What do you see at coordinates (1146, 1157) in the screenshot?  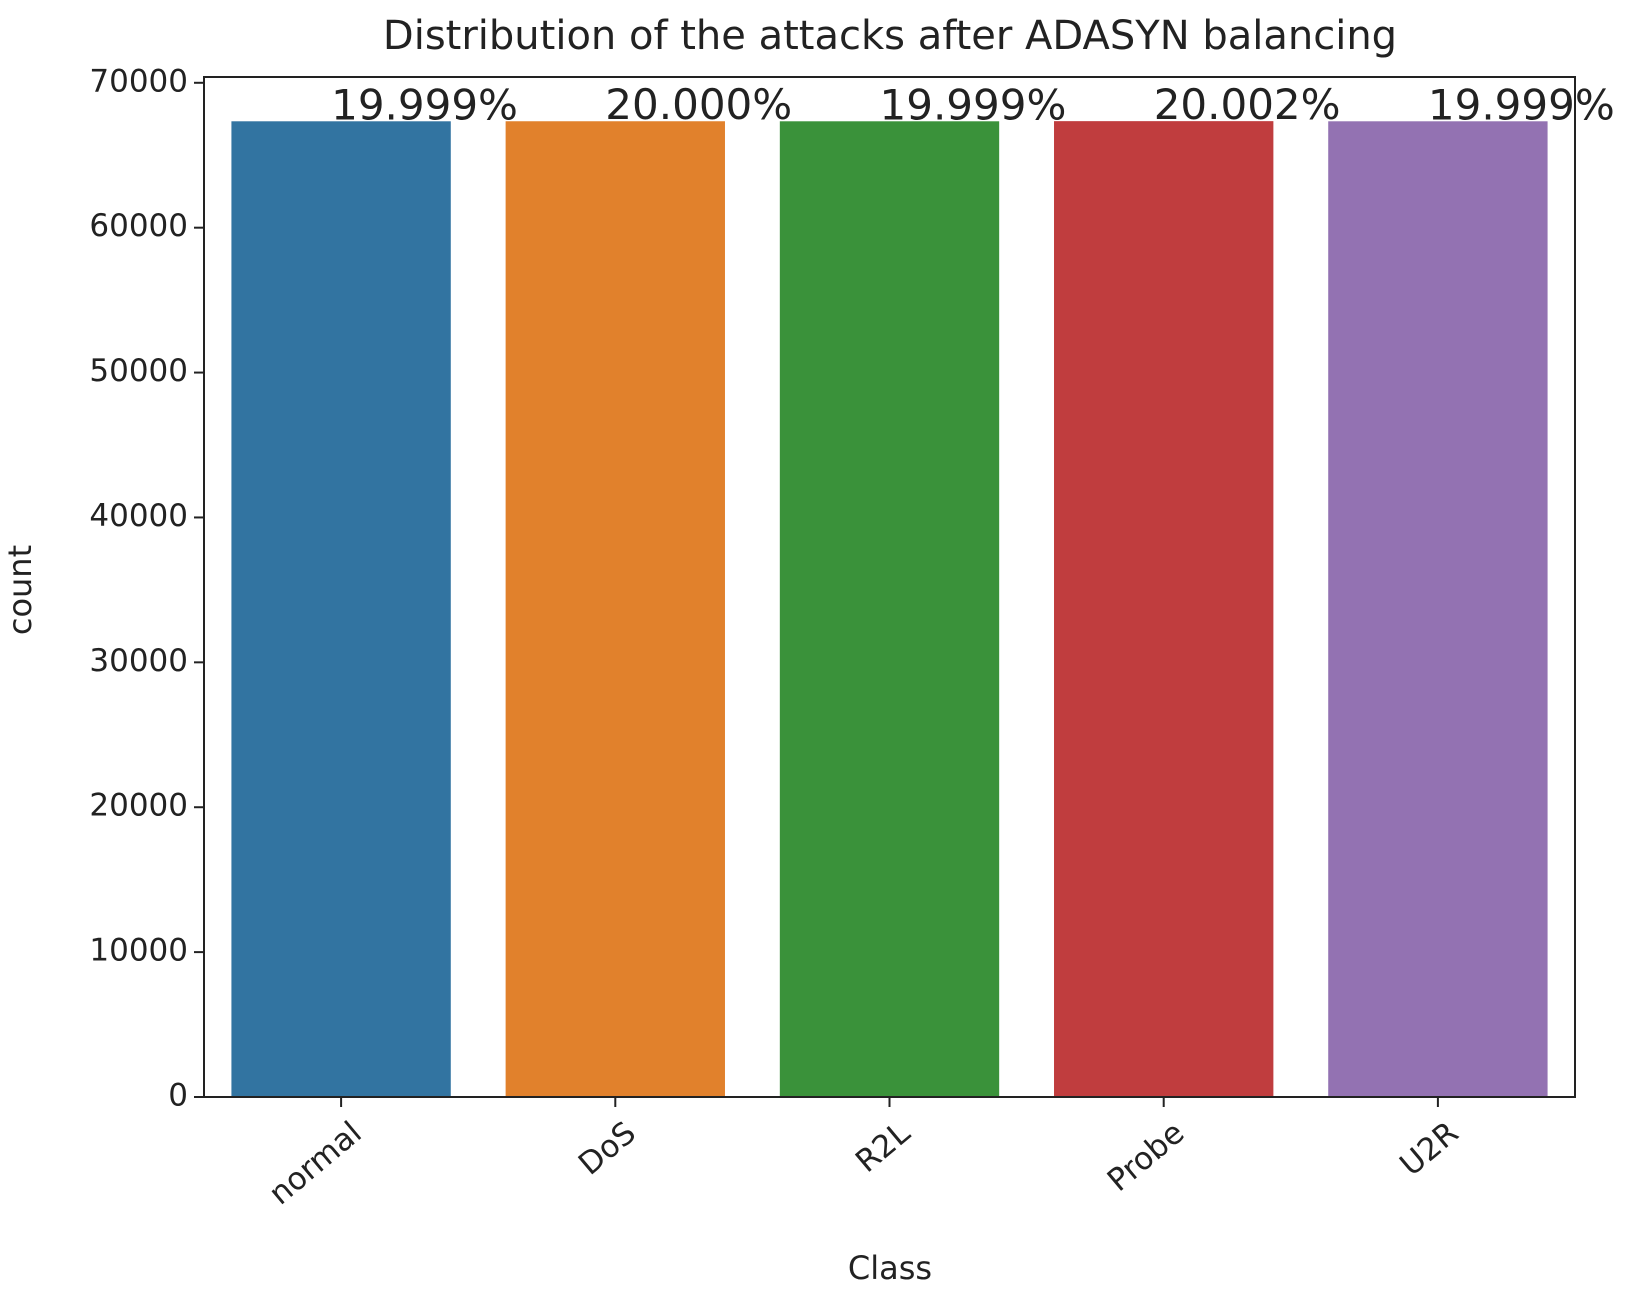 I see `x-tick-label: Probe` at bounding box center [1146, 1157].